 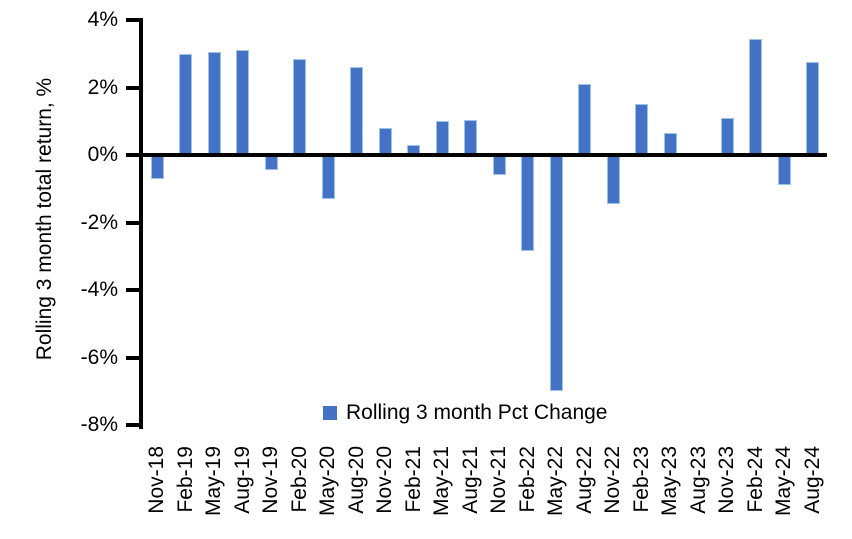 What do you see at coordinates (242, 480) in the screenshot?
I see `x-axis-label: Aug-19` at bounding box center [242, 480].